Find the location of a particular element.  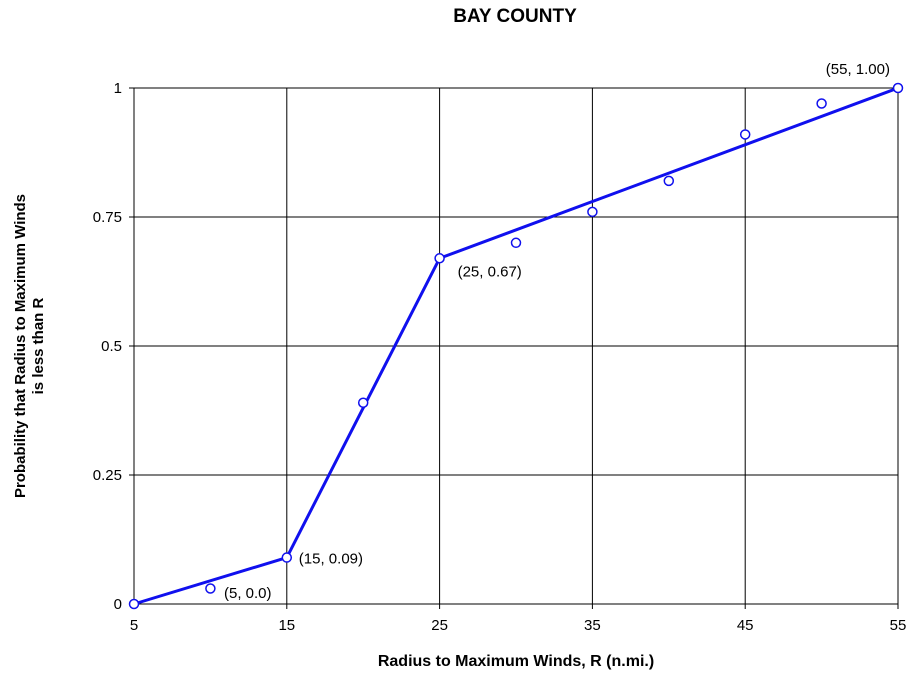

chart-title: BAY COUNTY is located at coordinates (515, 16).